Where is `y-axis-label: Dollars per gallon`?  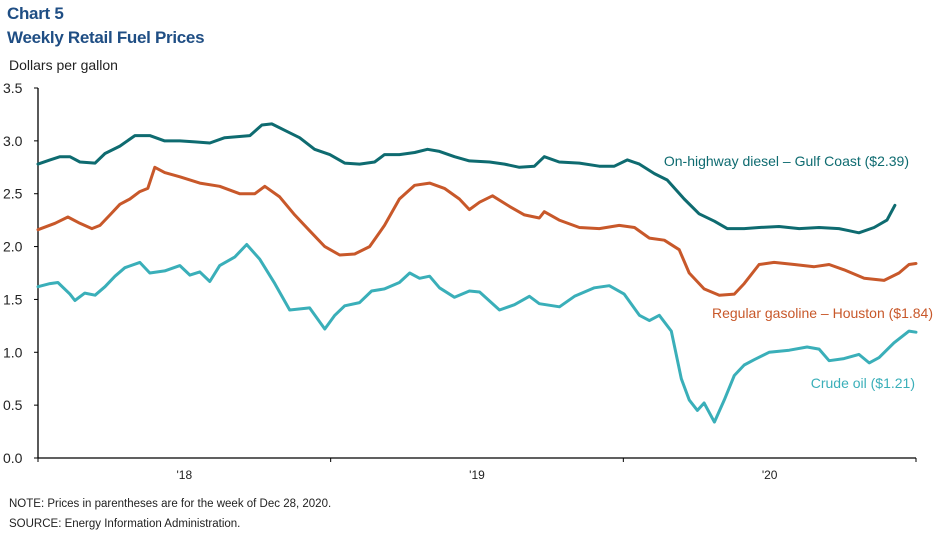 y-axis-label: Dollars per gallon is located at coordinates (63, 65).